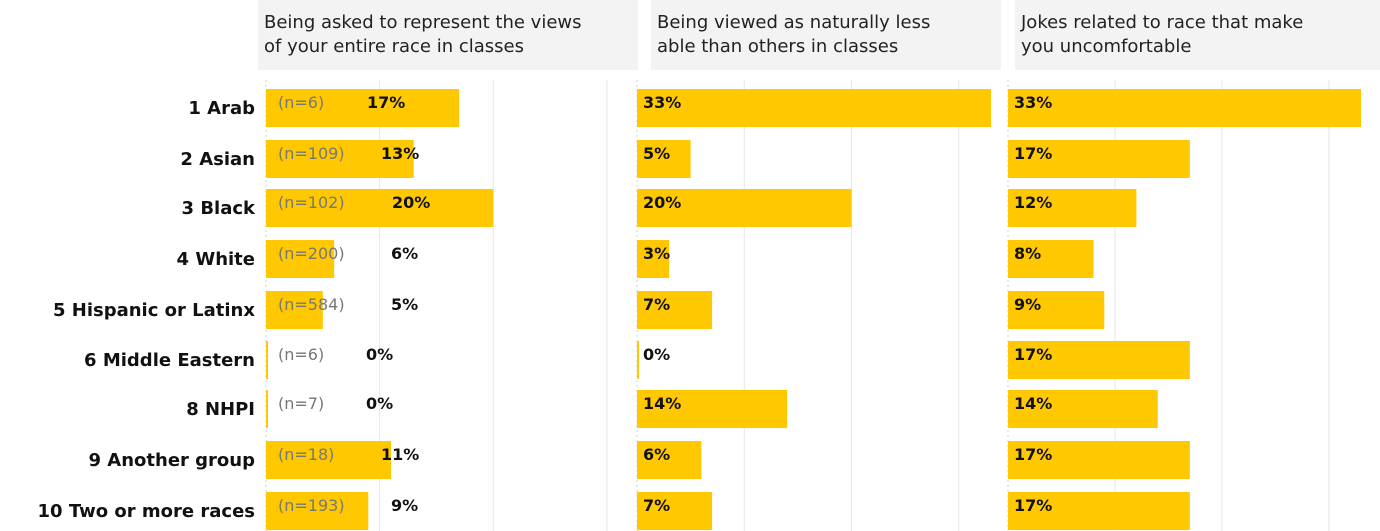 Image resolution: width=1380 pixels, height=531 pixels. Describe the element at coordinates (311, 304) in the screenshot. I see `n-label: (n=584)` at that location.